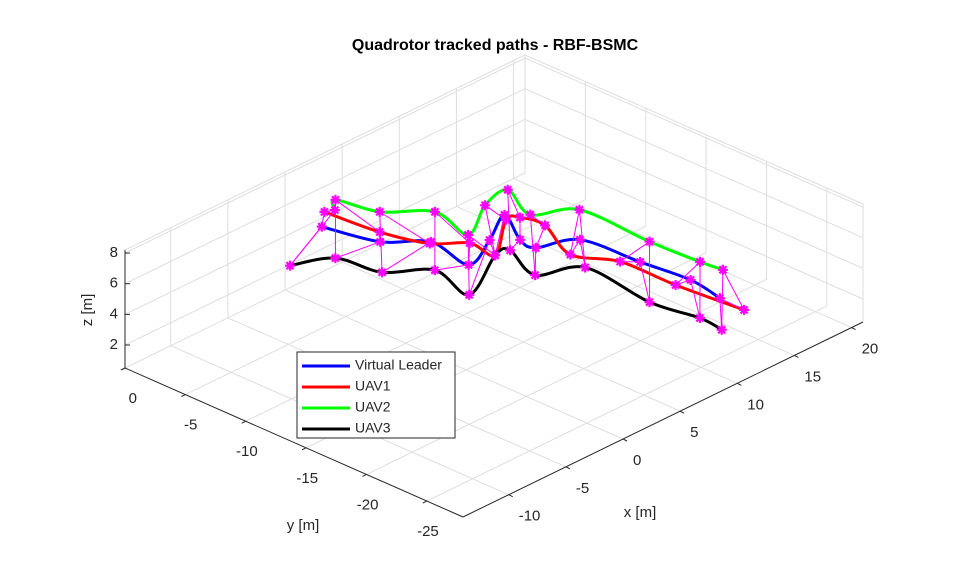 The width and height of the screenshot is (958, 575). I want to click on y-tick-label: -5, so click(190, 425).